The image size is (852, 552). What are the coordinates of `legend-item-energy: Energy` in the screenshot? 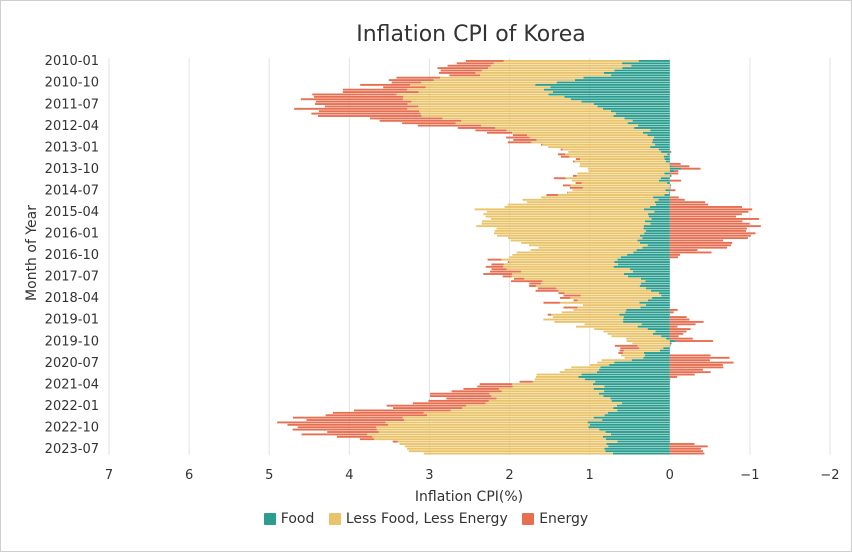 It's located at (555, 519).